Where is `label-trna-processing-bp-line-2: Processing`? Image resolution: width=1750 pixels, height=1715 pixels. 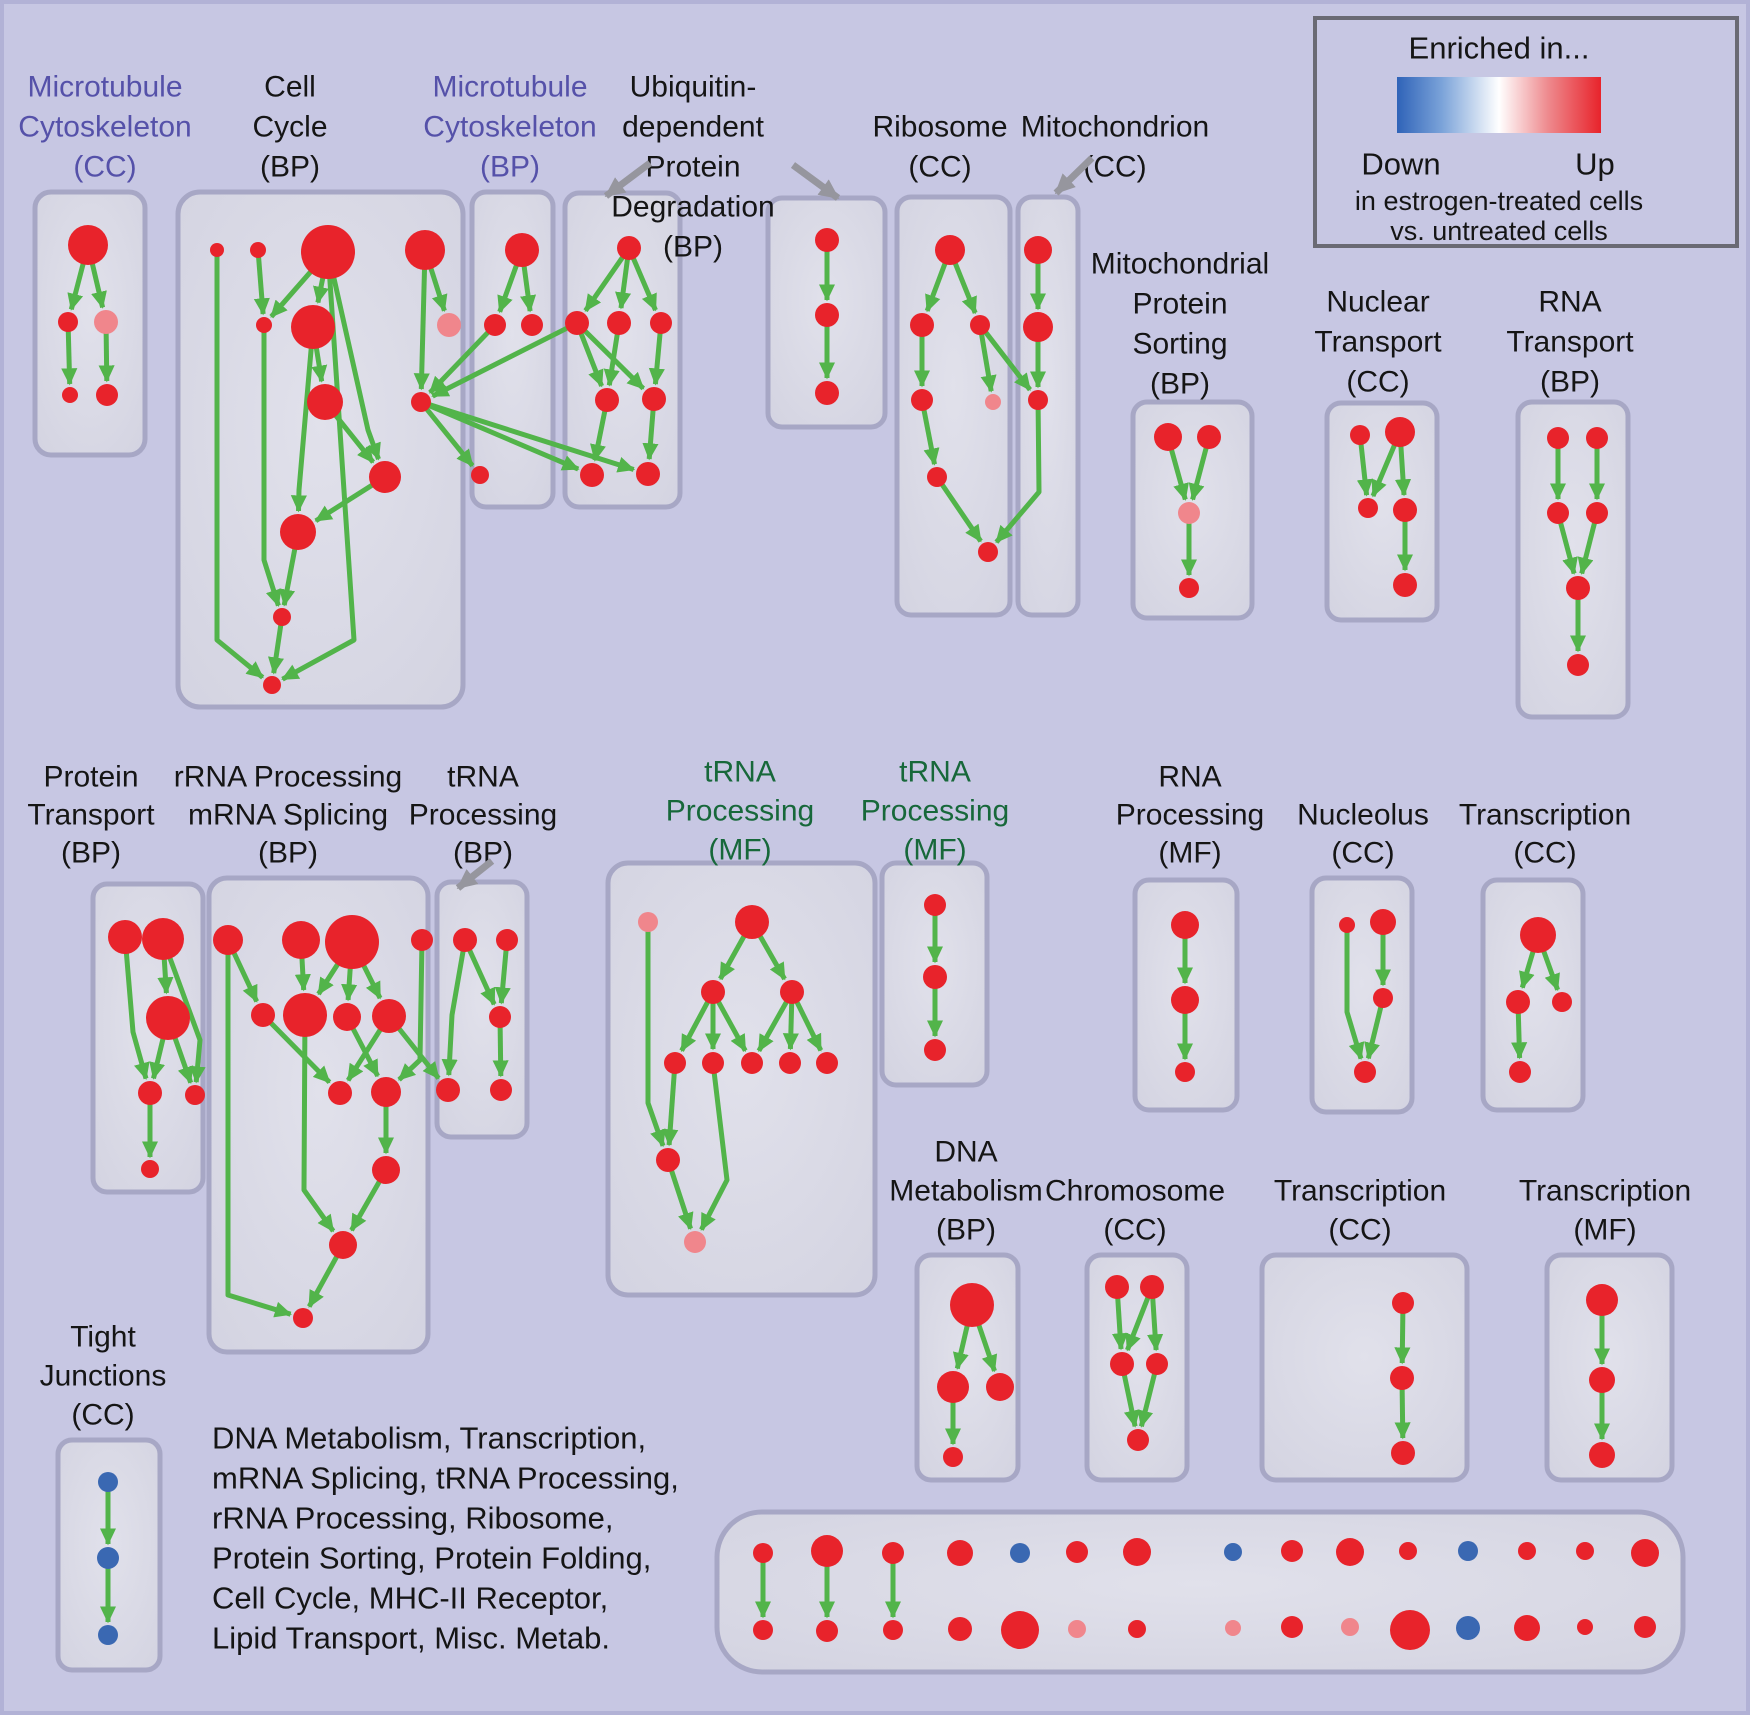 label-trna-processing-bp-line-2: Processing is located at coordinates (483, 815).